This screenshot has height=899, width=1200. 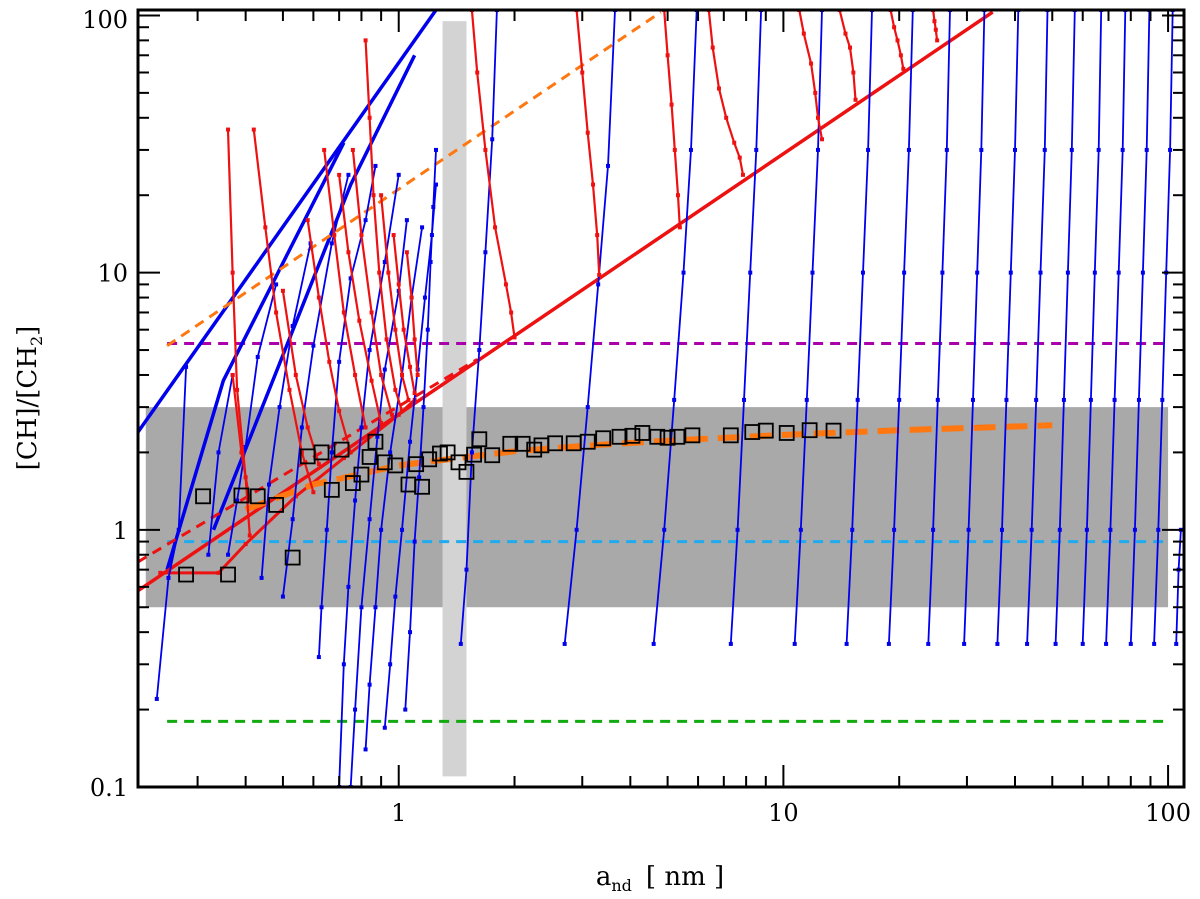 What do you see at coordinates (783, 813) in the screenshot?
I see `x-tick-label-1: 10` at bounding box center [783, 813].